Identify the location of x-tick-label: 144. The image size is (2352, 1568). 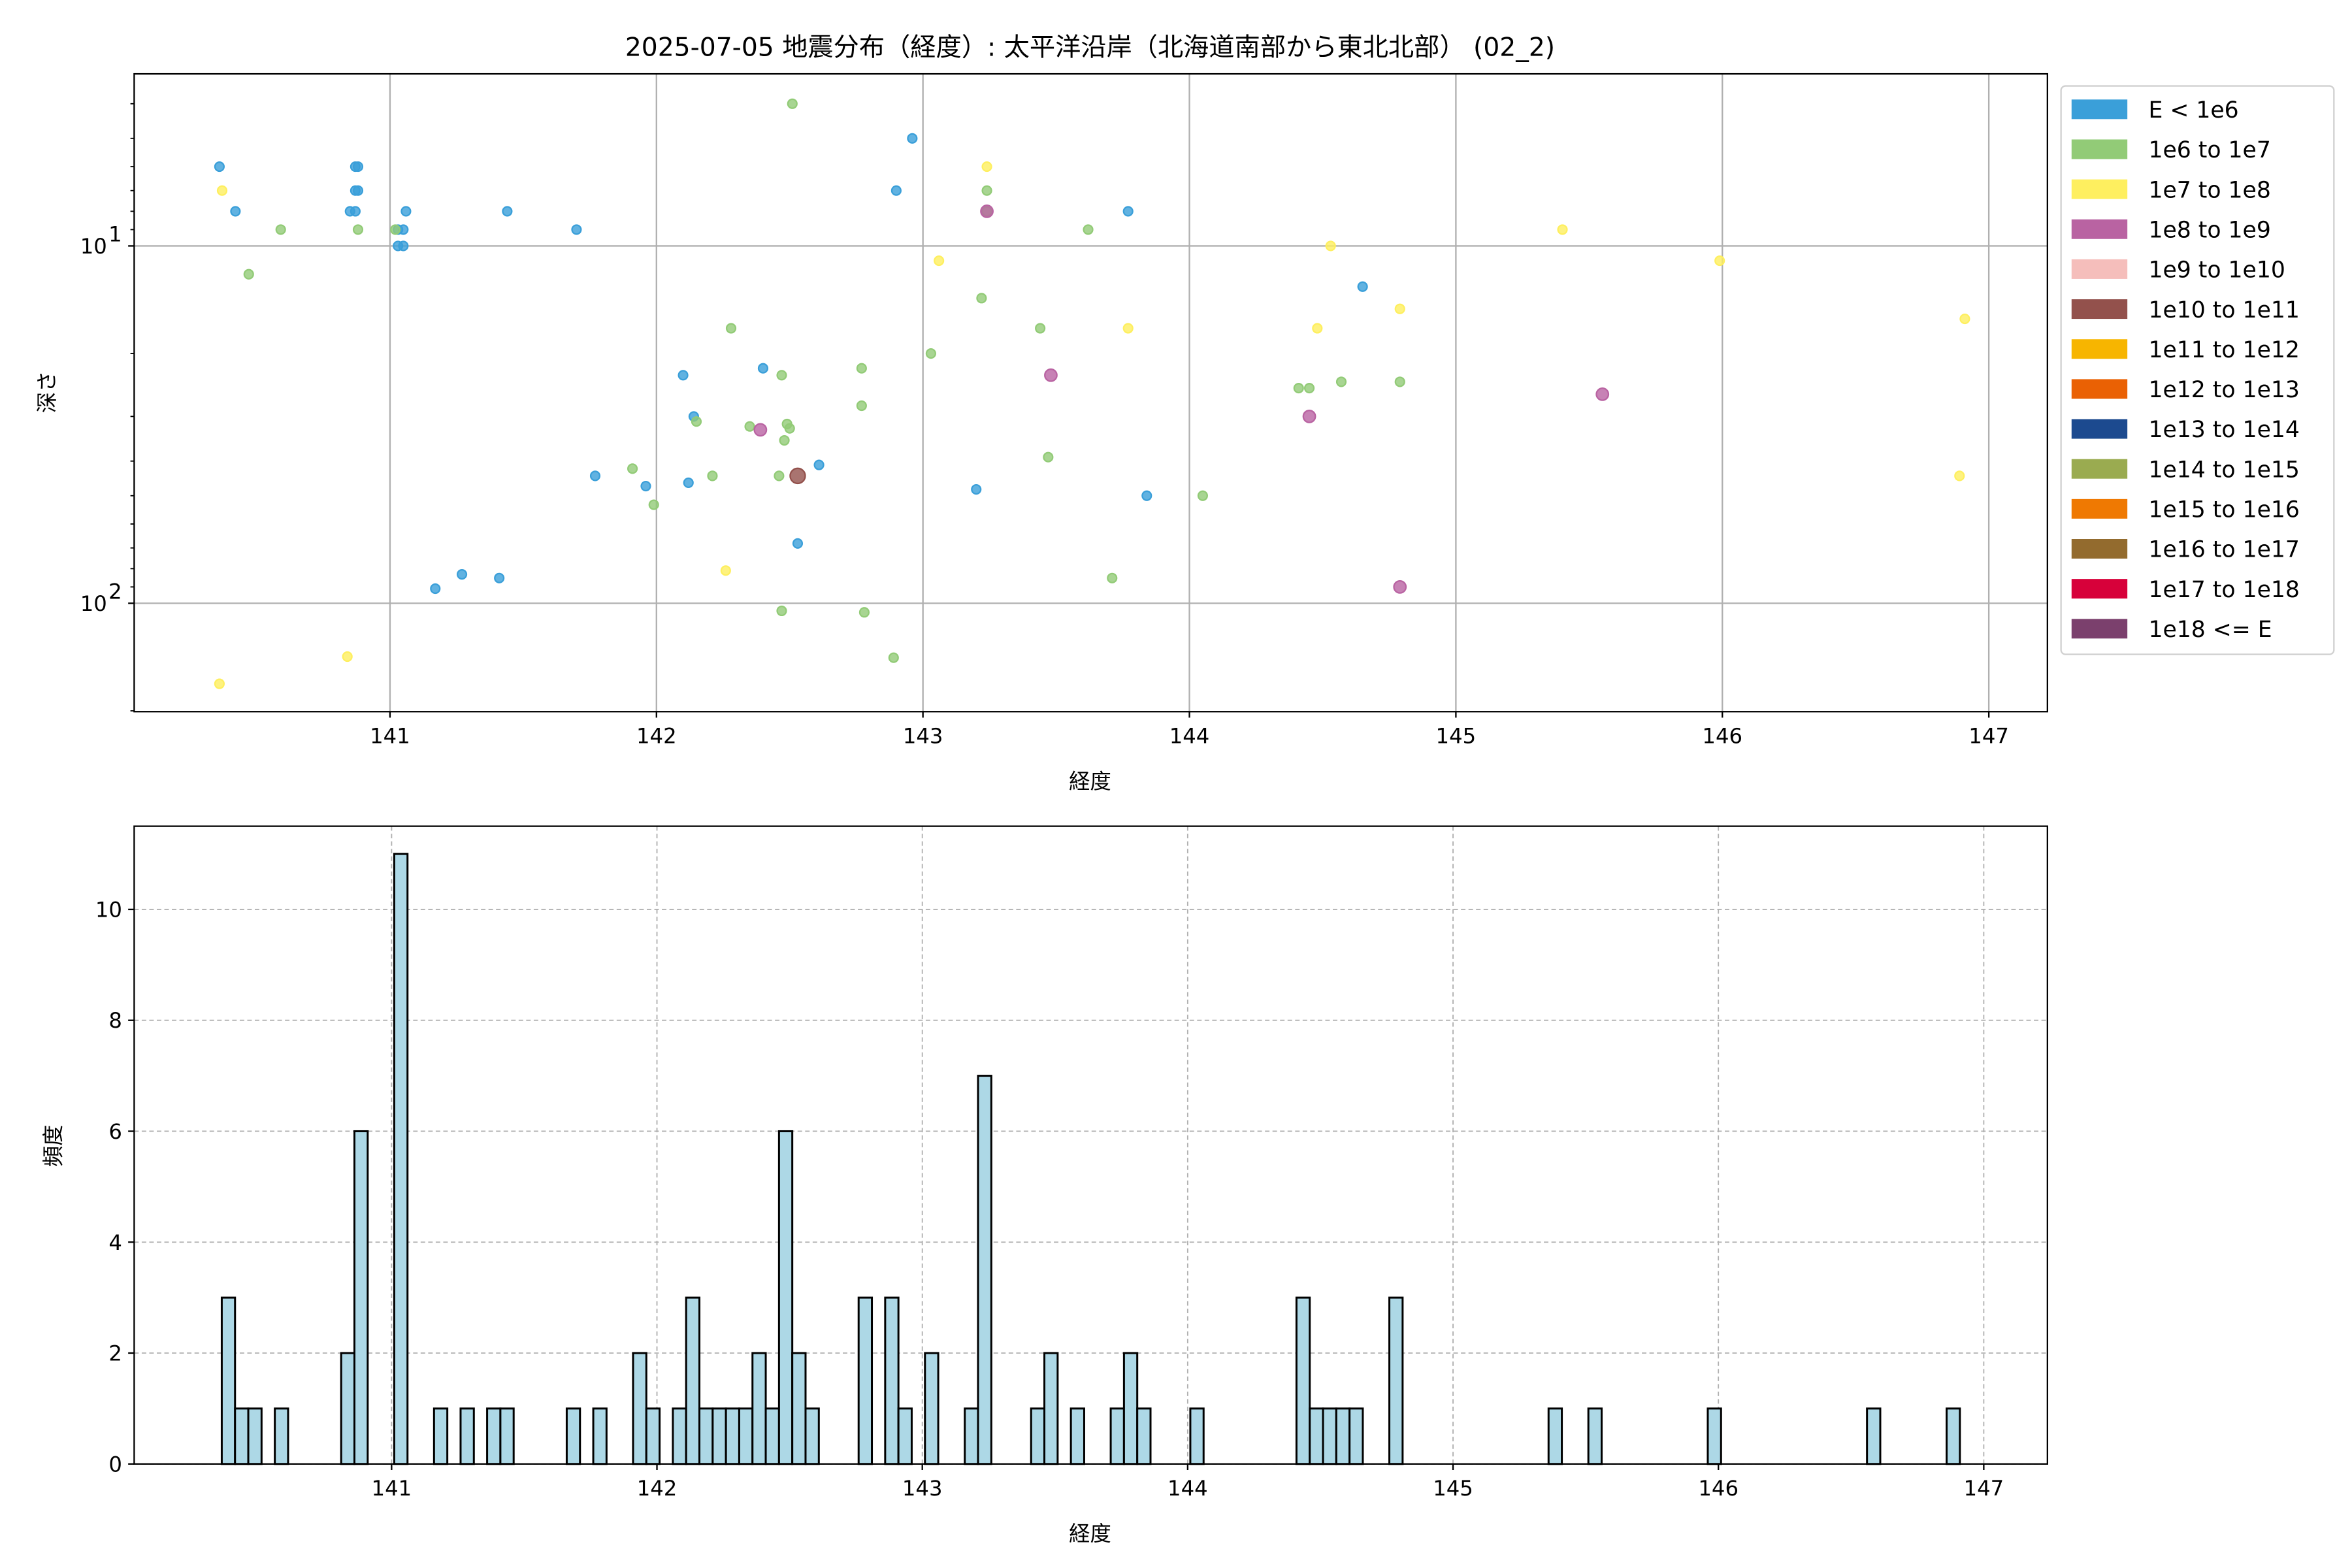
(1188, 1488).